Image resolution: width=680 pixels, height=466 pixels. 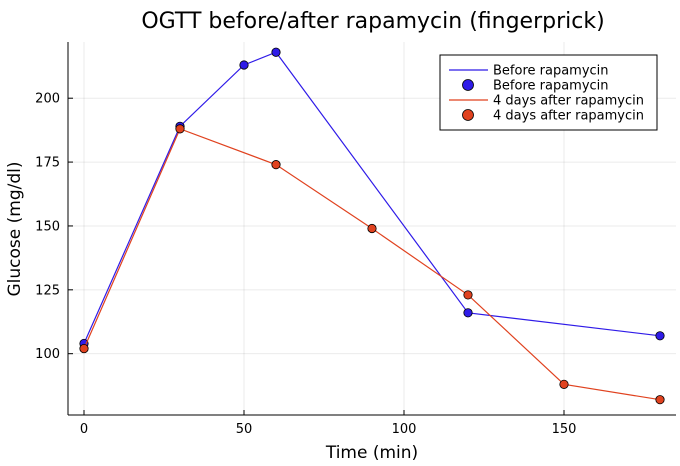 I want to click on x-axis-label: Time (min), so click(x=371, y=453).